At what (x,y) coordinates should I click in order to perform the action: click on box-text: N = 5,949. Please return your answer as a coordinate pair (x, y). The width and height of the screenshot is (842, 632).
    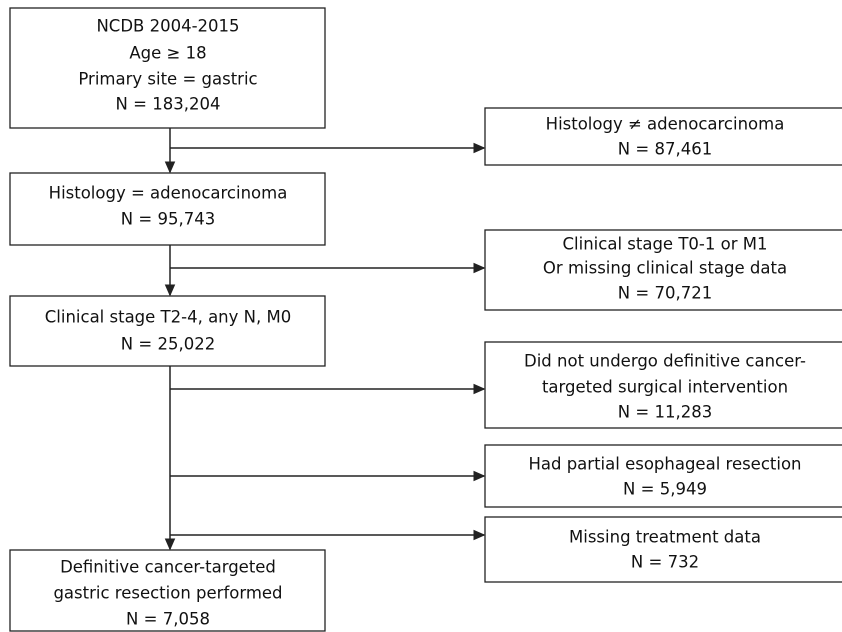
    Looking at the image, I should click on (665, 489).